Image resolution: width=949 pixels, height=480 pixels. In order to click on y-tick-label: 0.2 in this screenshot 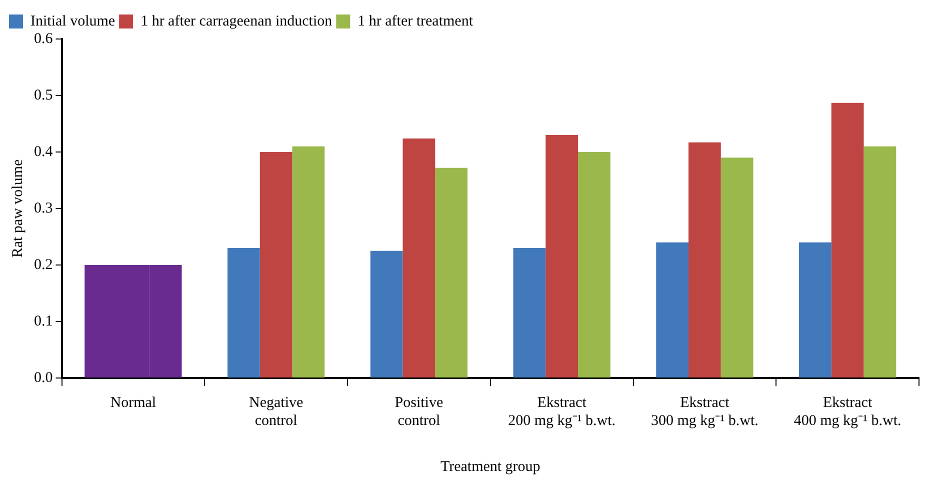, I will do `click(43, 264)`.